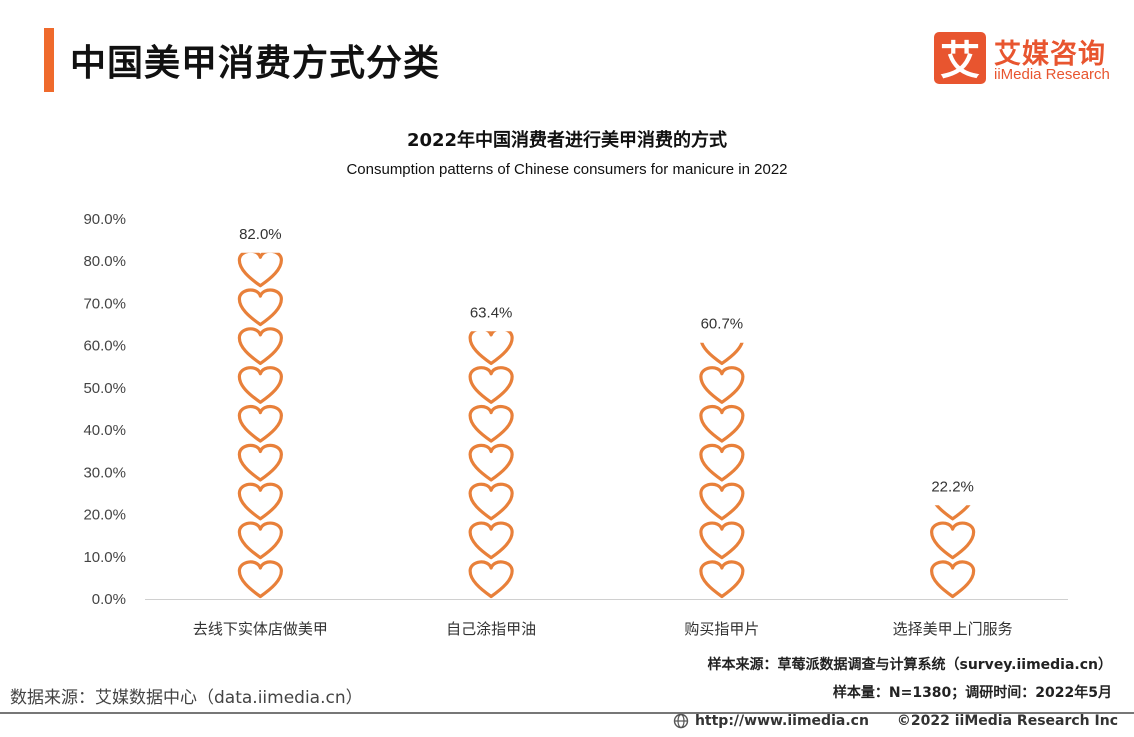  I want to click on footer-url: http://www.iimedia.cn, so click(781, 721).